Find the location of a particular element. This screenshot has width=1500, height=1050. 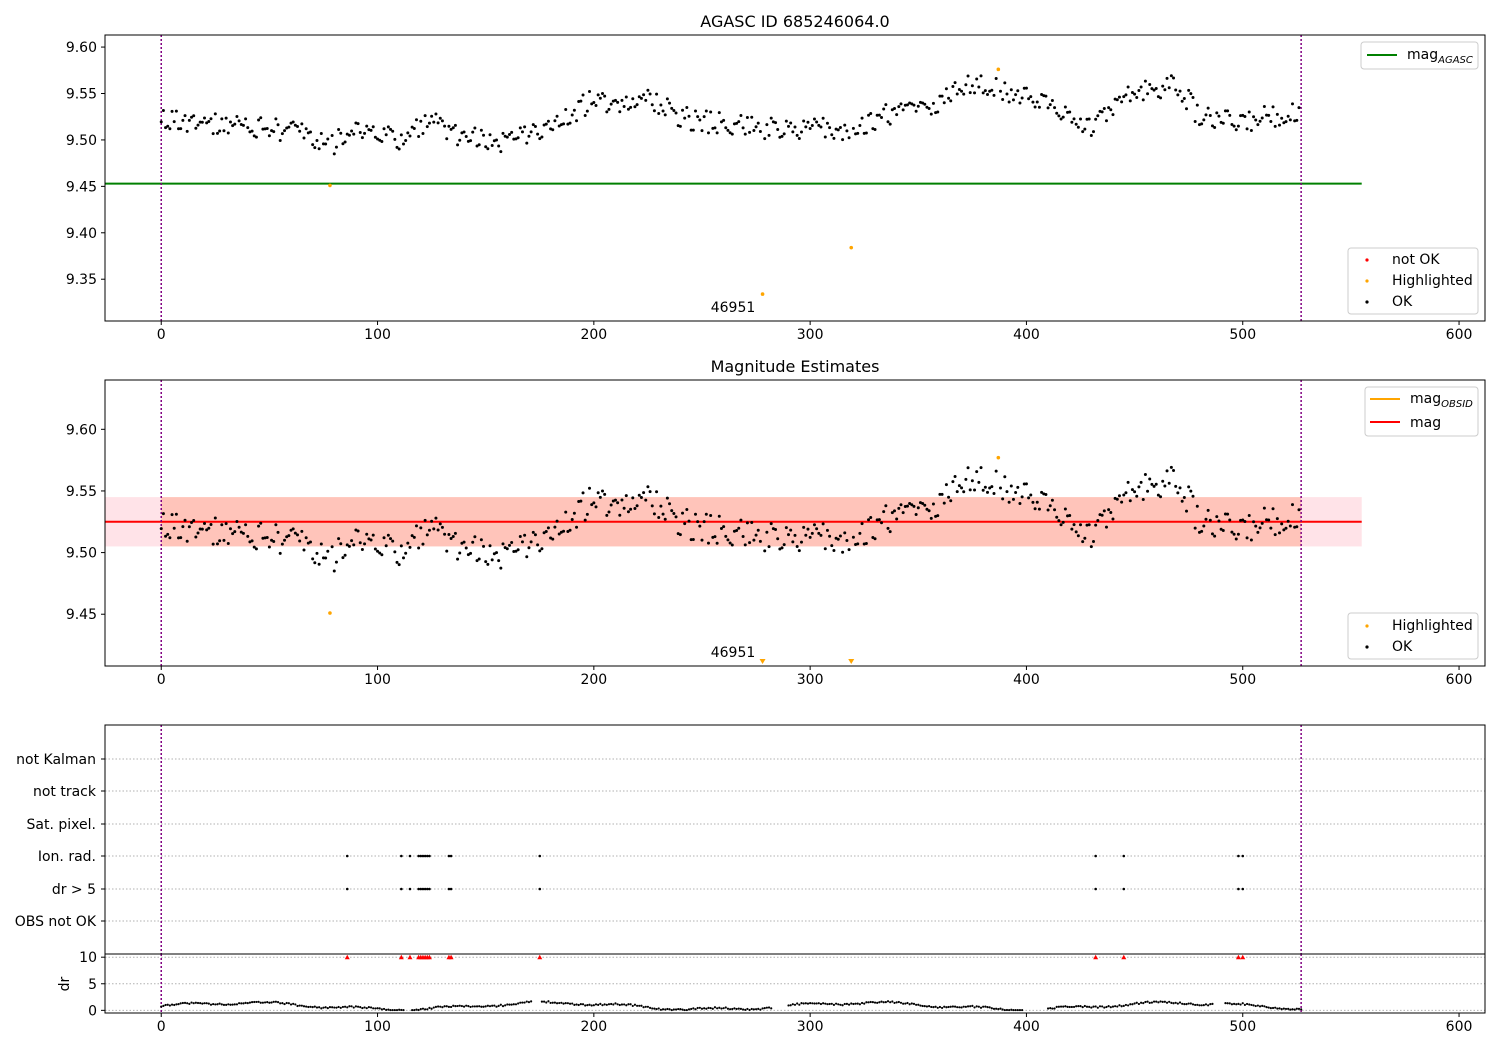

x-tick-label: 200 is located at coordinates (593, 680).